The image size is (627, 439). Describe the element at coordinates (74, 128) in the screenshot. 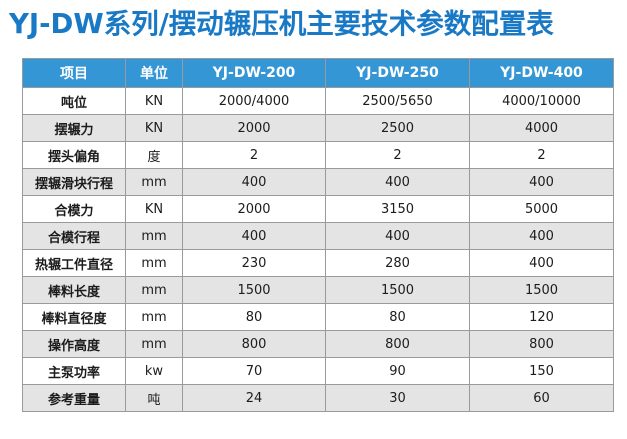

I see `param-name: 摆辗力` at that location.